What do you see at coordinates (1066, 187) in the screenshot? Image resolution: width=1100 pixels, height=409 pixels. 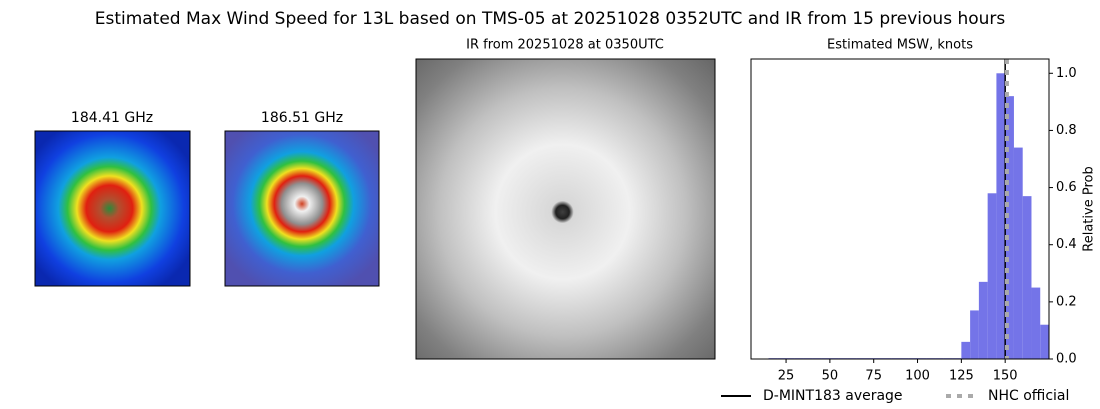 I see `y-tick-label: 0.6` at bounding box center [1066, 187].